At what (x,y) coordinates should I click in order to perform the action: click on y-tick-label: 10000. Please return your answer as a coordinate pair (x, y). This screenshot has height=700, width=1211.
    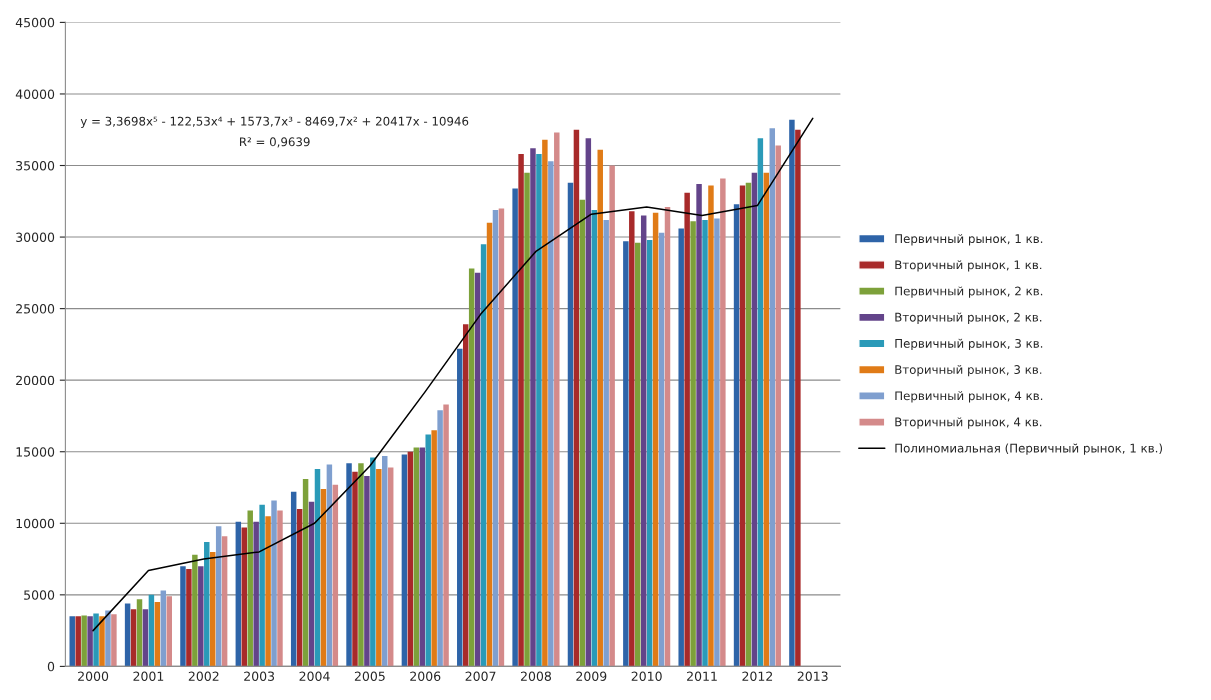
    Looking at the image, I should click on (35, 523).